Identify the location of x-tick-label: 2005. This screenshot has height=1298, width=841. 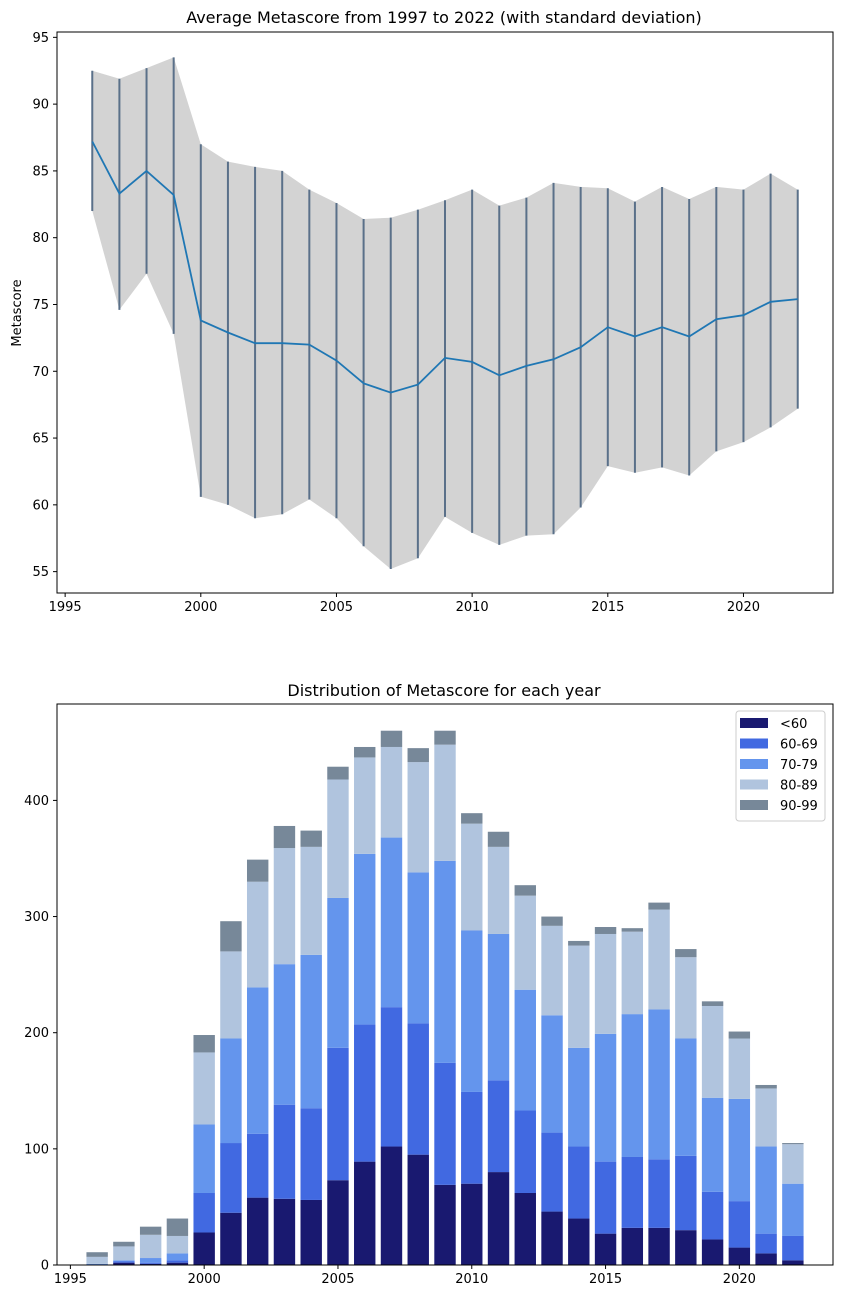
(337, 1279).